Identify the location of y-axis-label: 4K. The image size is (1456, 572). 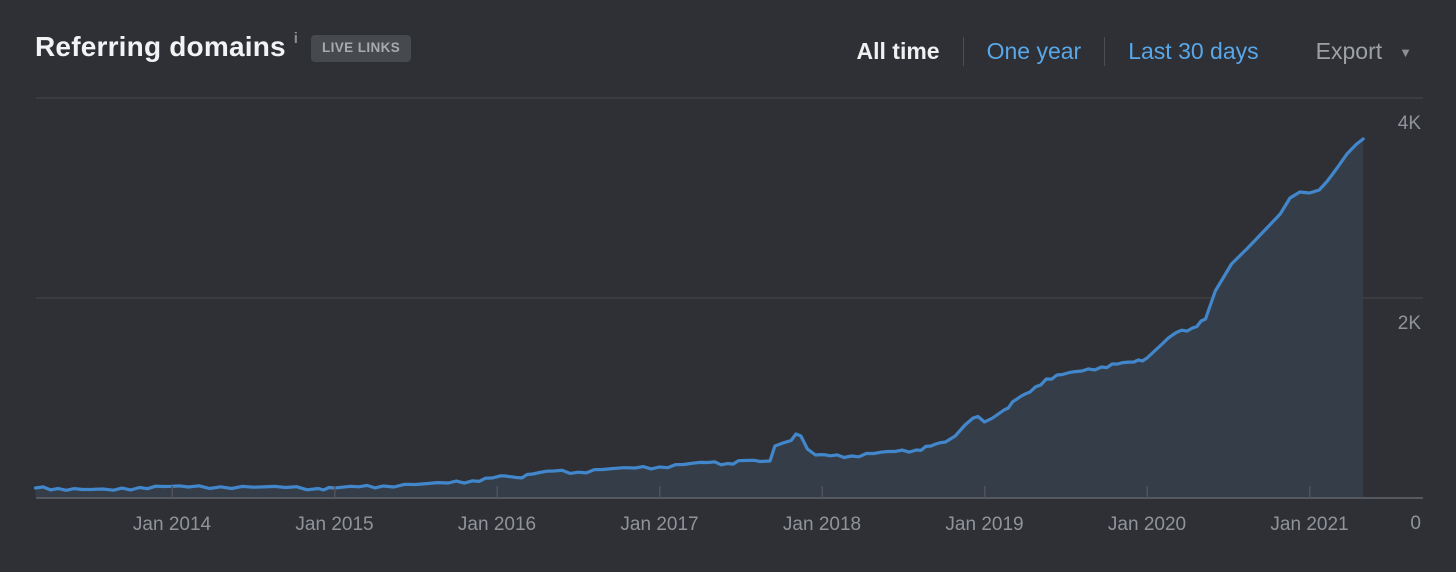
(1410, 123).